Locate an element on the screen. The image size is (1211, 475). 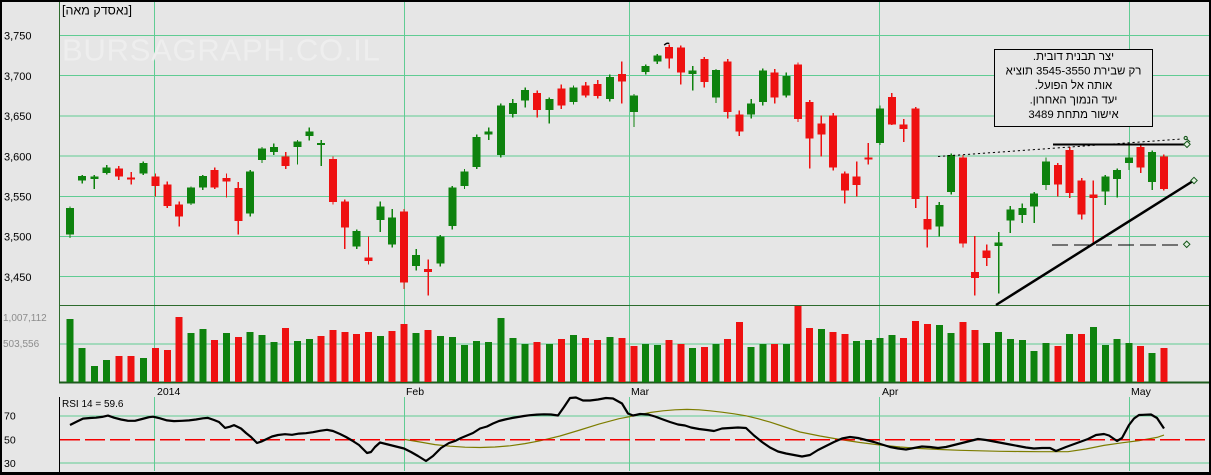
svg-text: 3,600 is located at coordinates (18, 157).